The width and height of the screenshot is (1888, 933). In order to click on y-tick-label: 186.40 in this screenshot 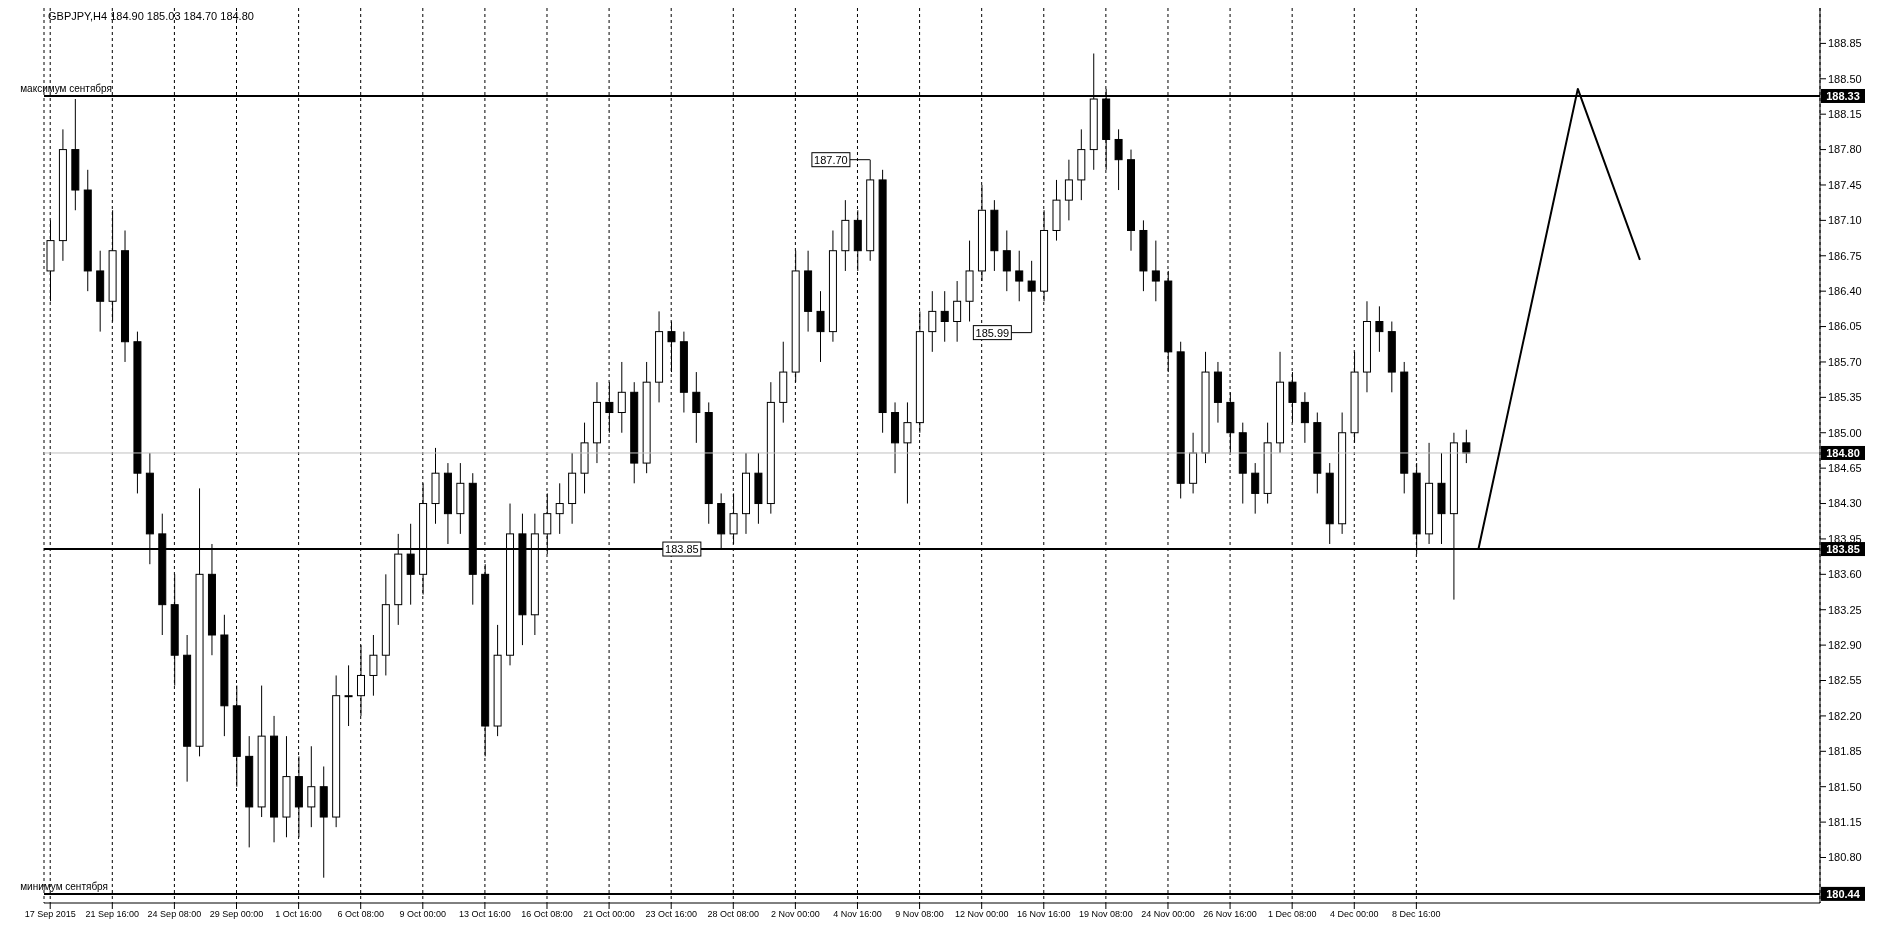, I will do `click(1845, 291)`.